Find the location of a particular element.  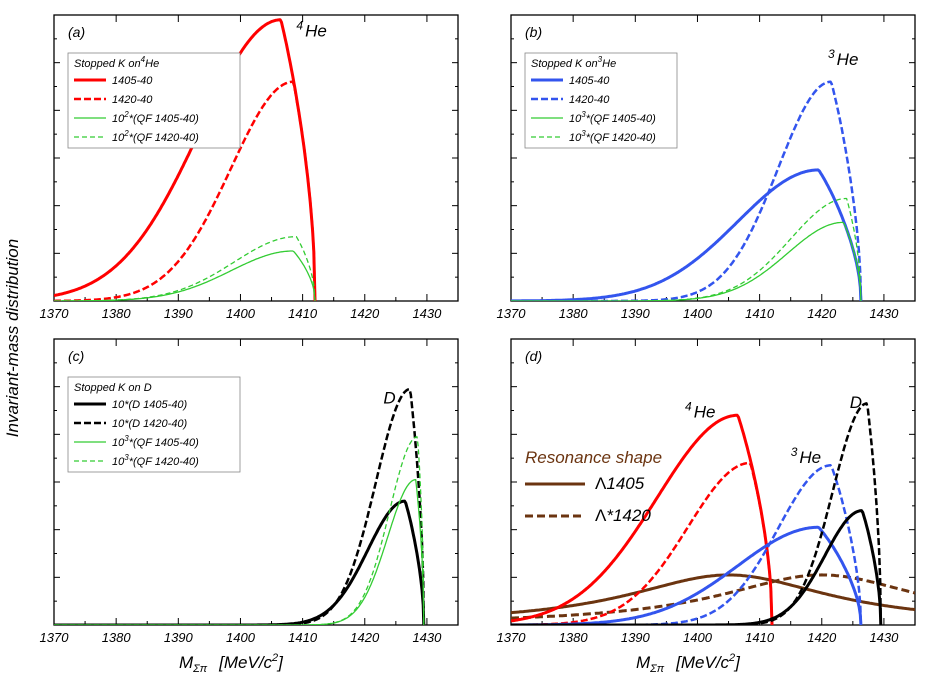

panel-label: (d) is located at coordinates (533, 356).